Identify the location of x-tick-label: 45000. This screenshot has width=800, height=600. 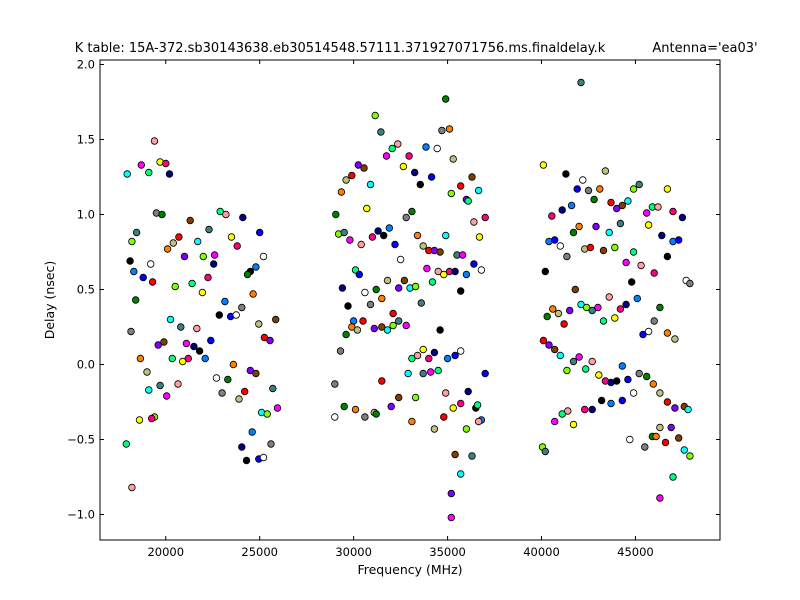
(635, 552).